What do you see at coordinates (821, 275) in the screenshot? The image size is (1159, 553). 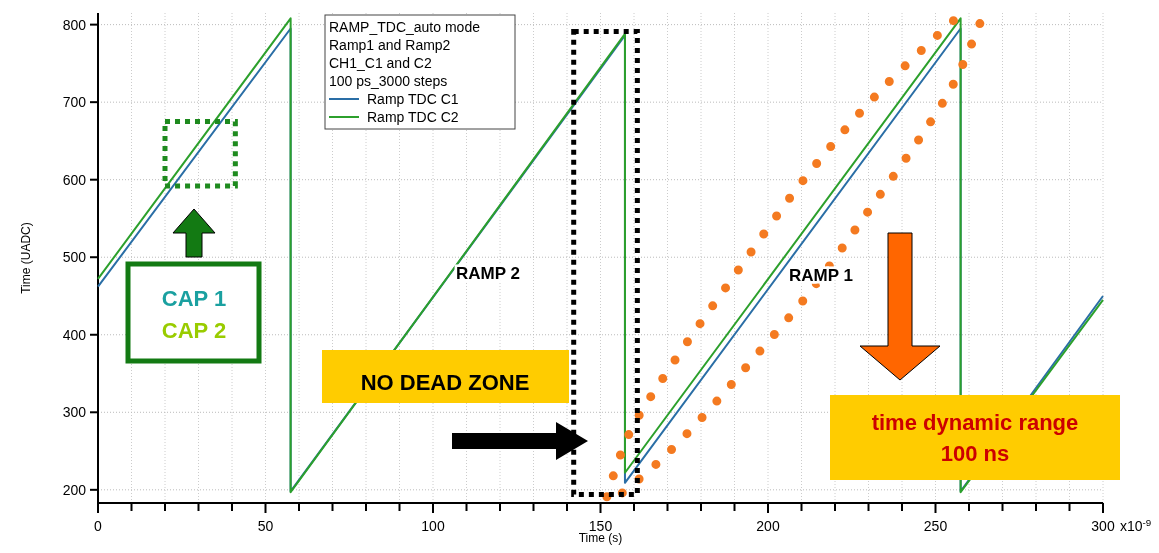 I see `annotation: RAMP 1` at bounding box center [821, 275].